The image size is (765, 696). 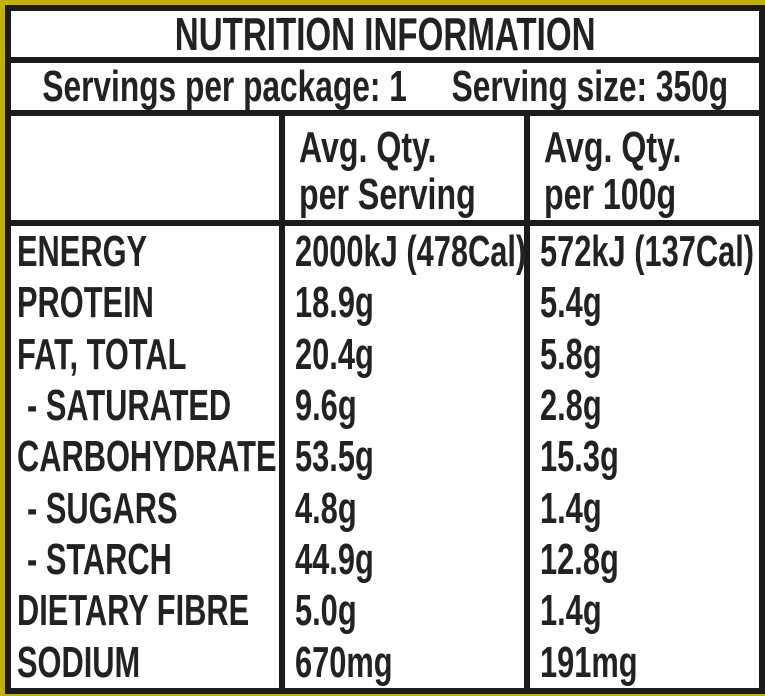 What do you see at coordinates (401, 405) in the screenshot?
I see `value-per-serving: 9.6g` at bounding box center [401, 405].